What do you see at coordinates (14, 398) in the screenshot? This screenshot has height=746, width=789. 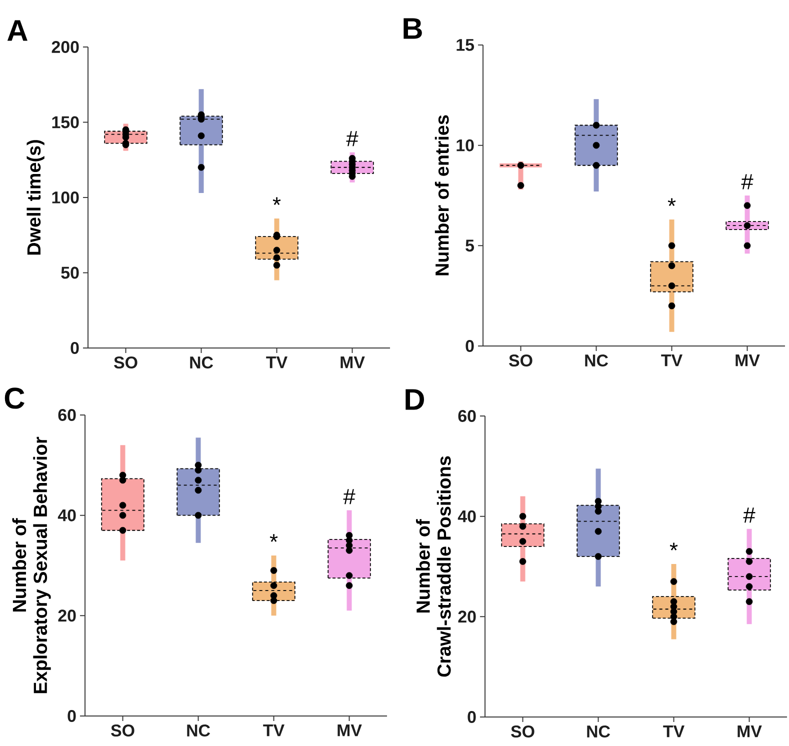 I see `chart-title: C` at bounding box center [14, 398].